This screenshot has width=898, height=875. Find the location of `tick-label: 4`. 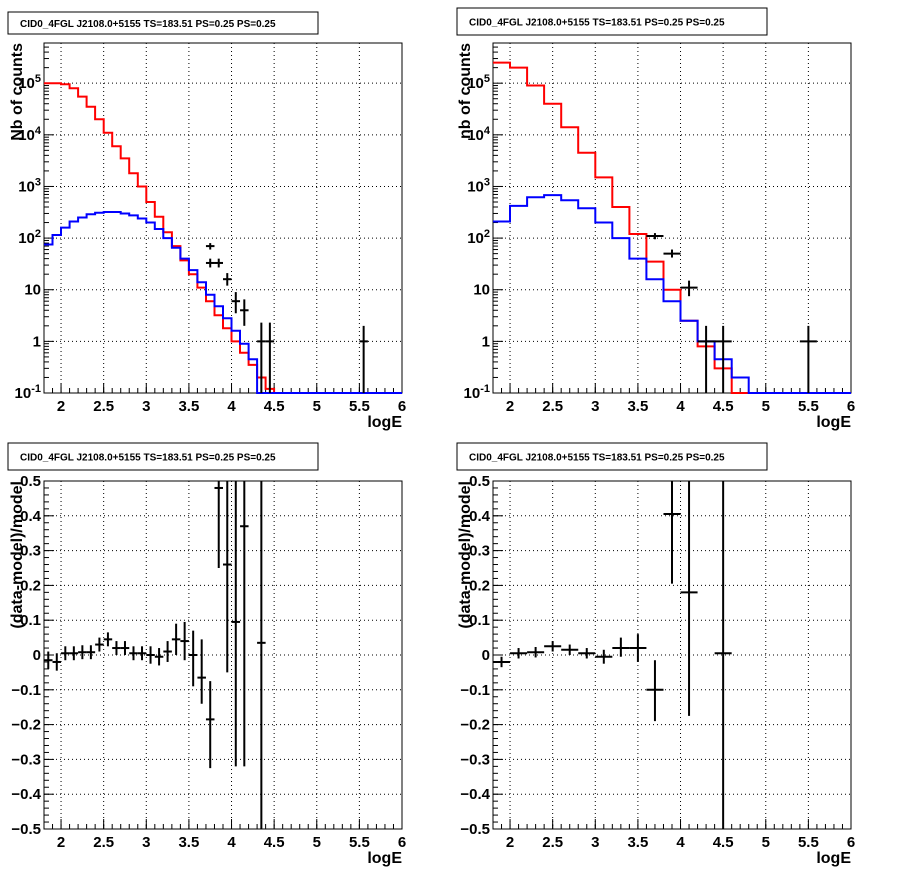

tick-label: 4 is located at coordinates (680, 842).